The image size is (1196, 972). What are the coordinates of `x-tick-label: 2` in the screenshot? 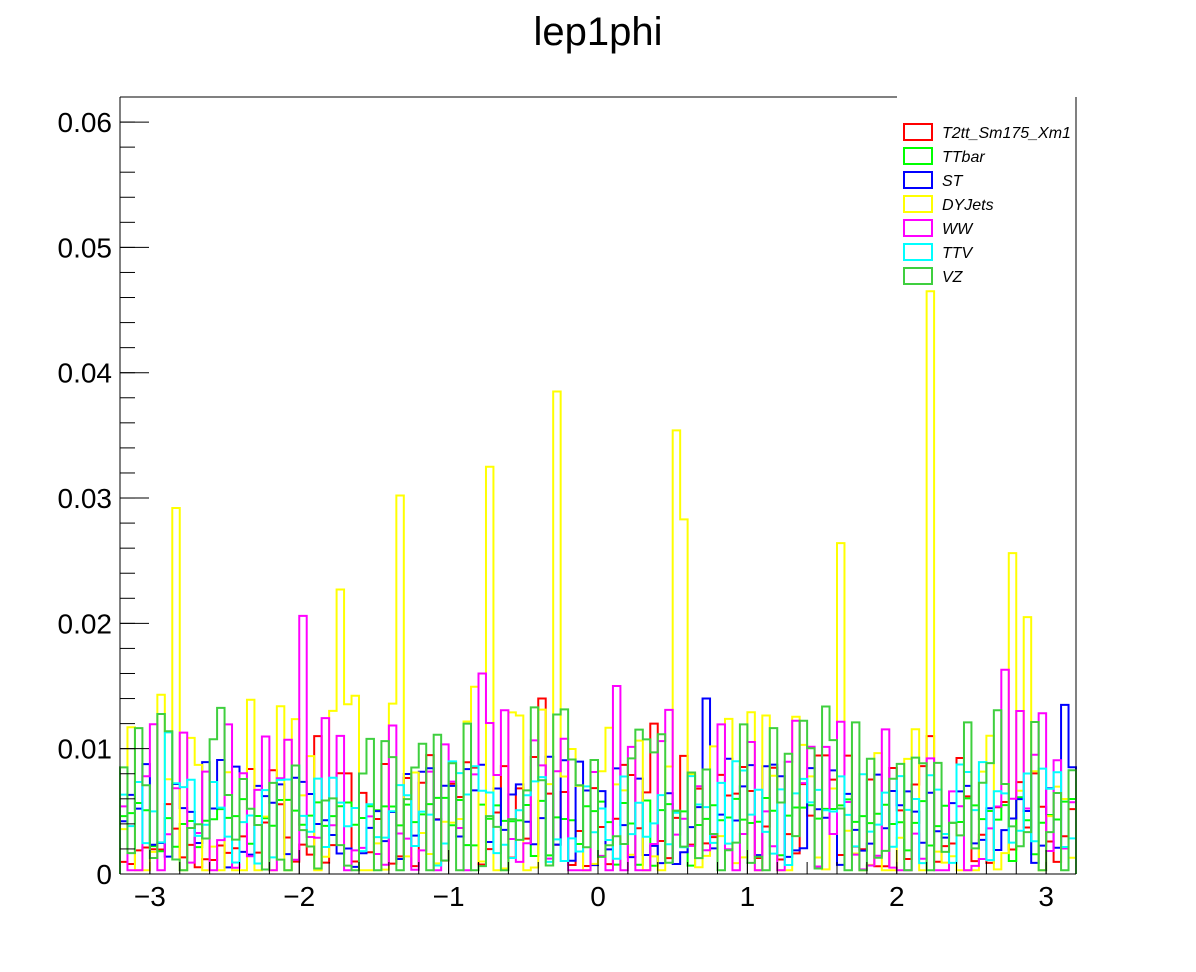 It's located at (897, 896).